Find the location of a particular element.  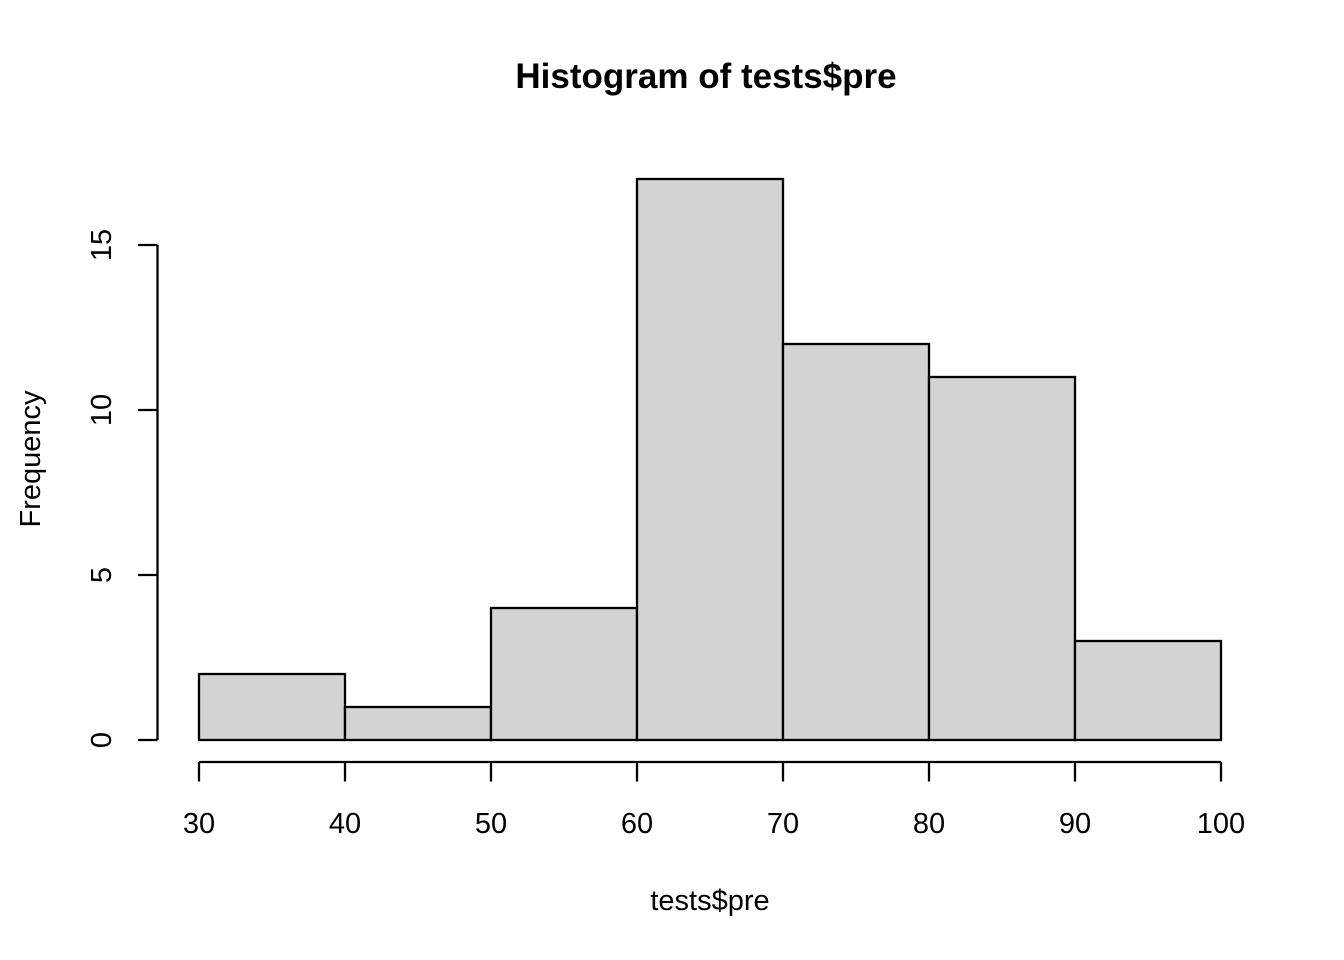

x-tick-label: 80 is located at coordinates (929, 824).